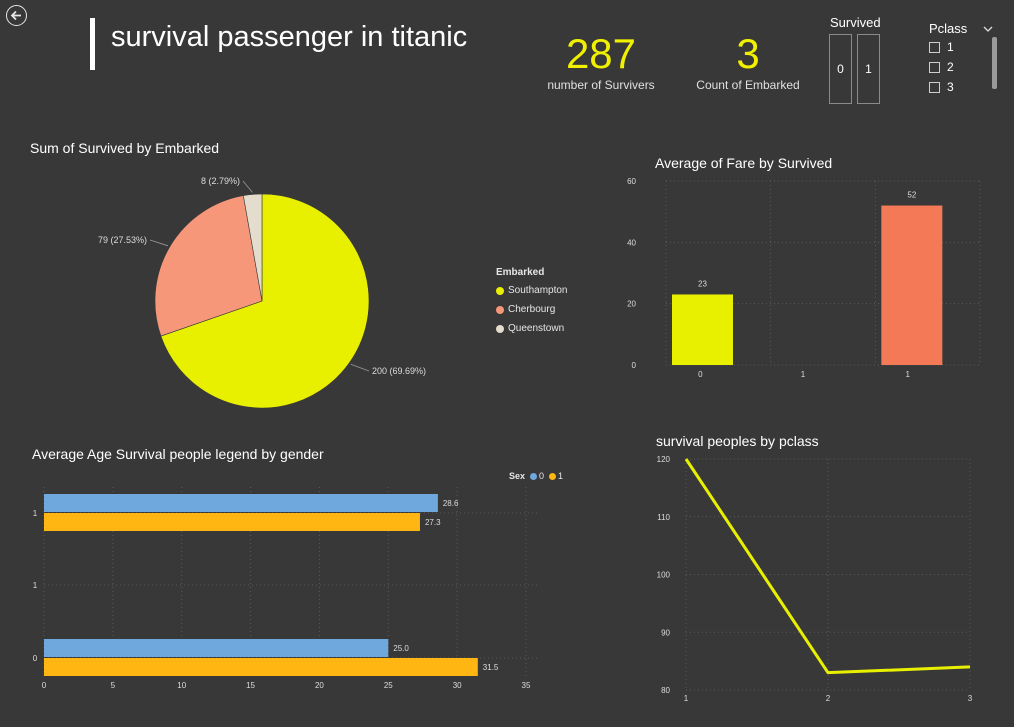 Image resolution: width=1014 pixels, height=727 pixels. I want to click on pie-data-labels: 200 (69.69%) 79 (27.53%) 8 (2.79%), so click(262, 276).